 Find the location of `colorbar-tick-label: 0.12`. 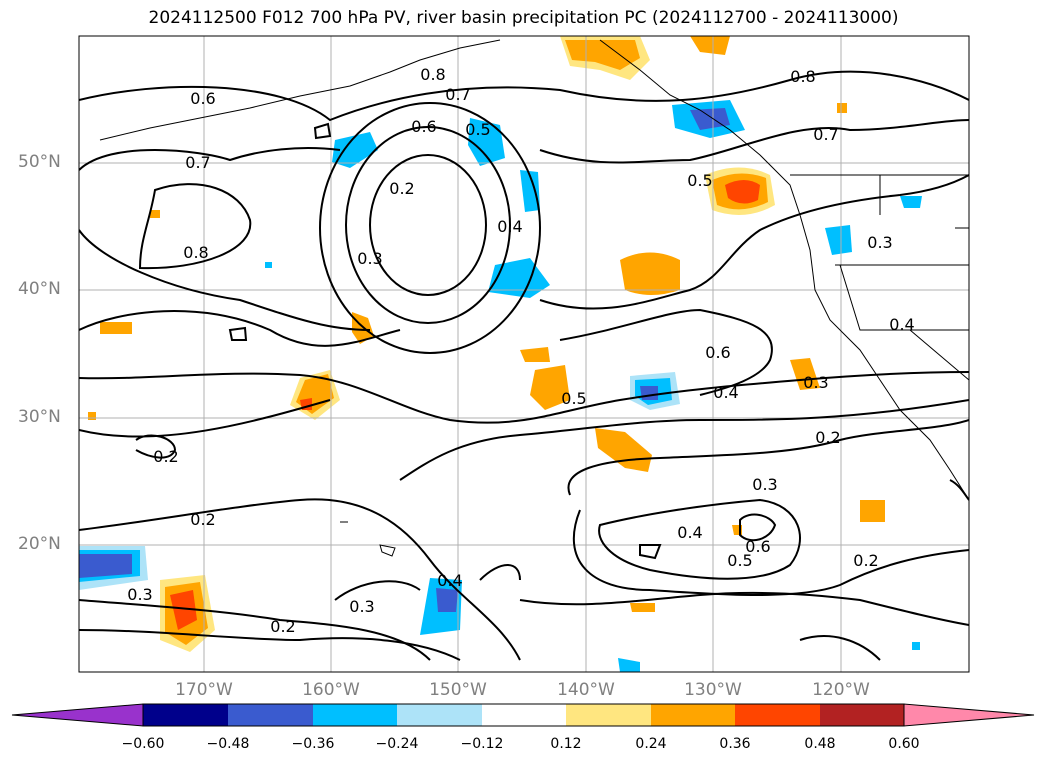

colorbar-tick-label: 0.12 is located at coordinates (566, 744).